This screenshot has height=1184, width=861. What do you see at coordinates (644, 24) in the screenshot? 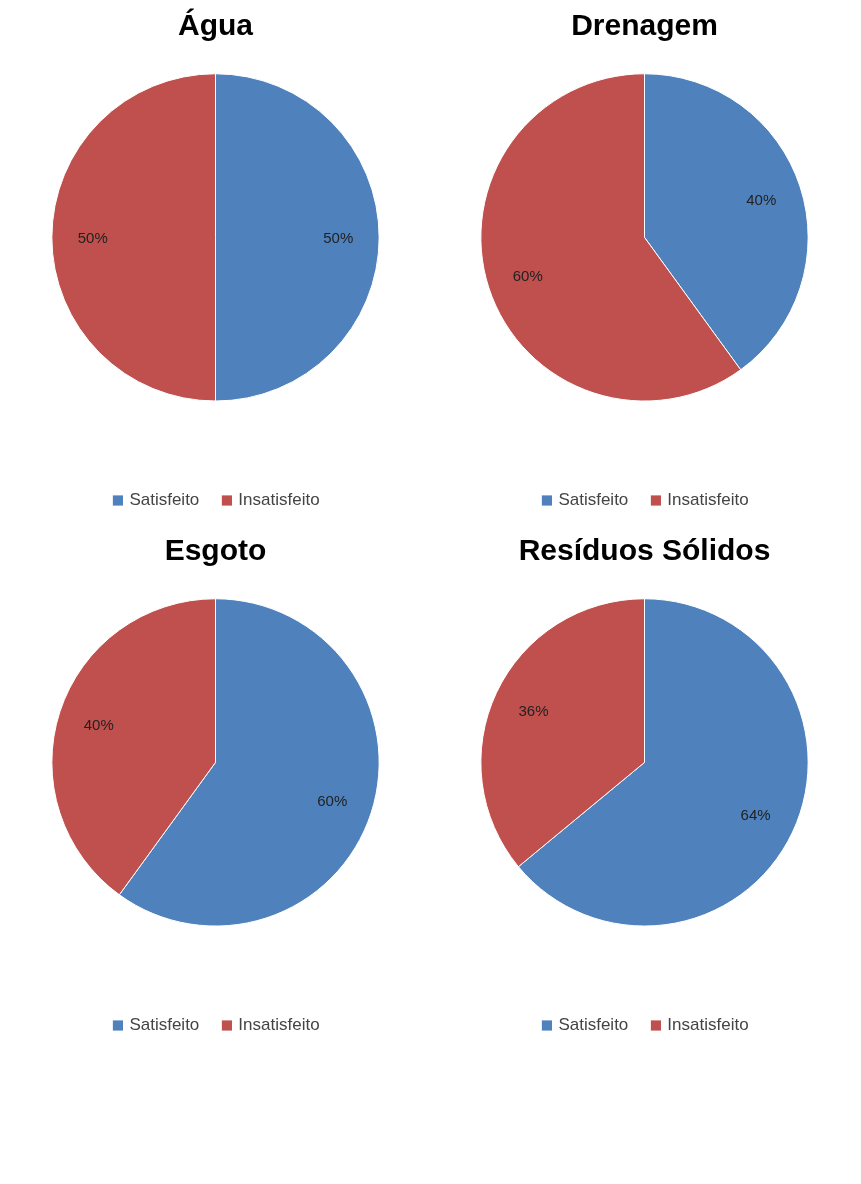
I see `chart-title: Drenagem` at bounding box center [644, 24].